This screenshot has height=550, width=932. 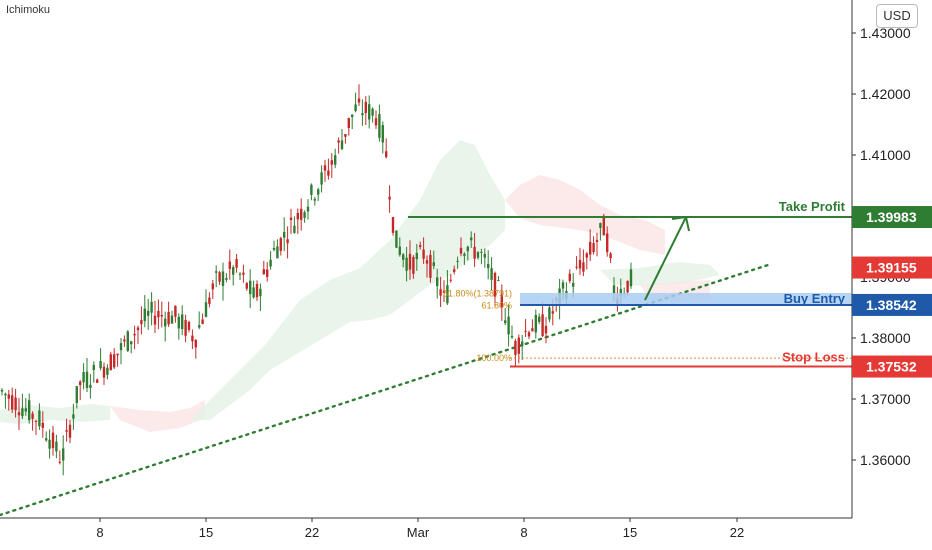 I want to click on price-levels: Take Profit Buy Entry Stop Loss, so click(x=630, y=283).